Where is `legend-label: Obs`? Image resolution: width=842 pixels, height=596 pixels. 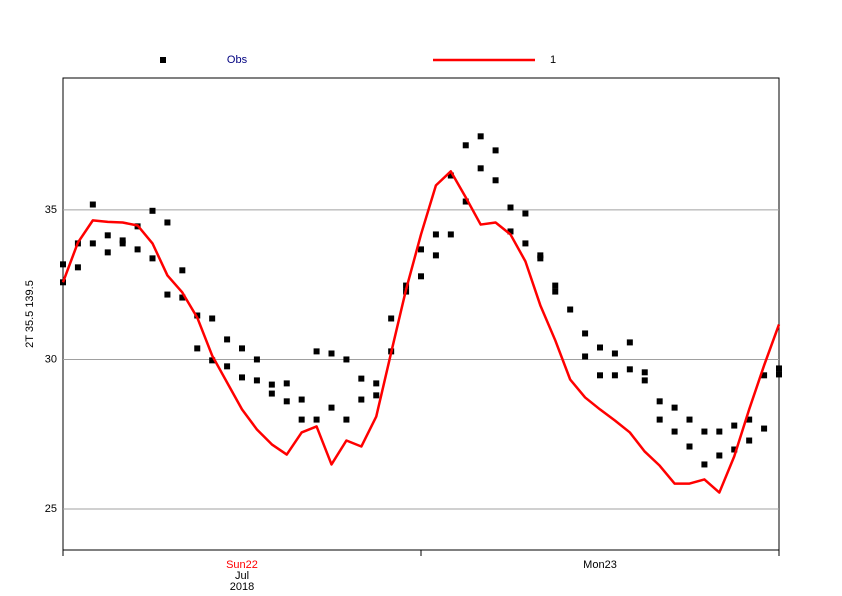 legend-label: Obs is located at coordinates (237, 60).